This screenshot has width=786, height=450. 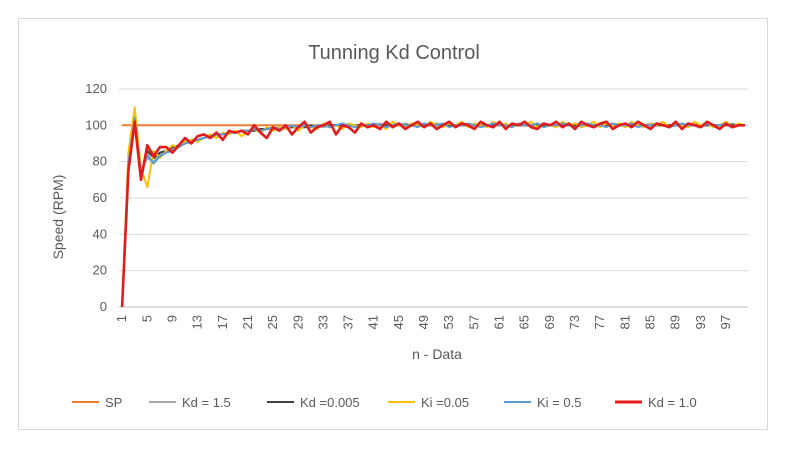 What do you see at coordinates (672, 402) in the screenshot?
I see `legend-label: Kd = 1.0` at bounding box center [672, 402].